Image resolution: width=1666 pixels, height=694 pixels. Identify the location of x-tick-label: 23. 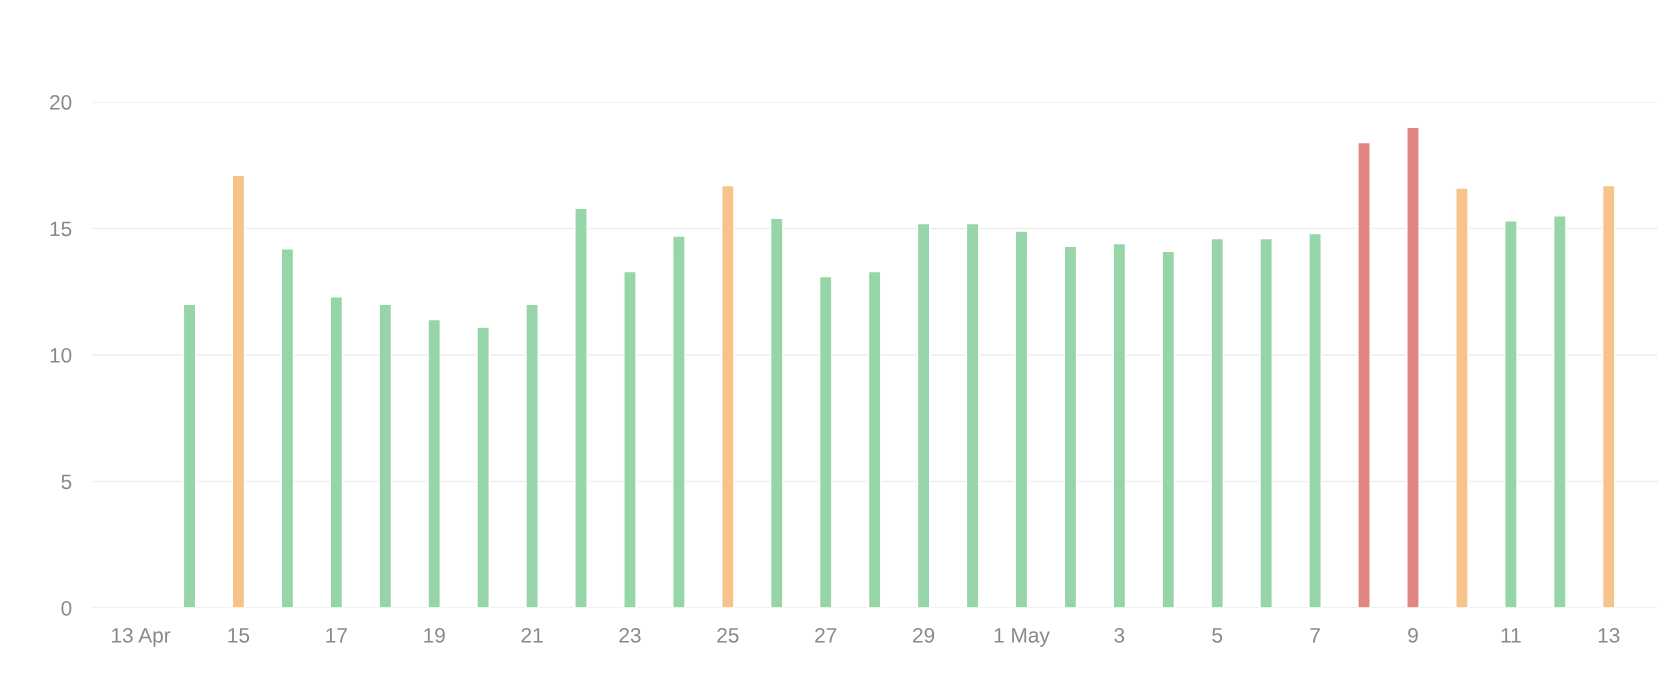
(630, 635).